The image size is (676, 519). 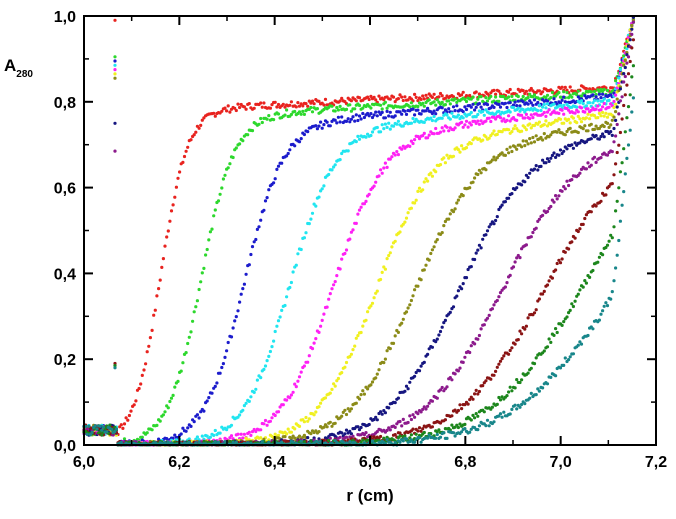 I want to click on meniscus-point, so click(x=115, y=57).